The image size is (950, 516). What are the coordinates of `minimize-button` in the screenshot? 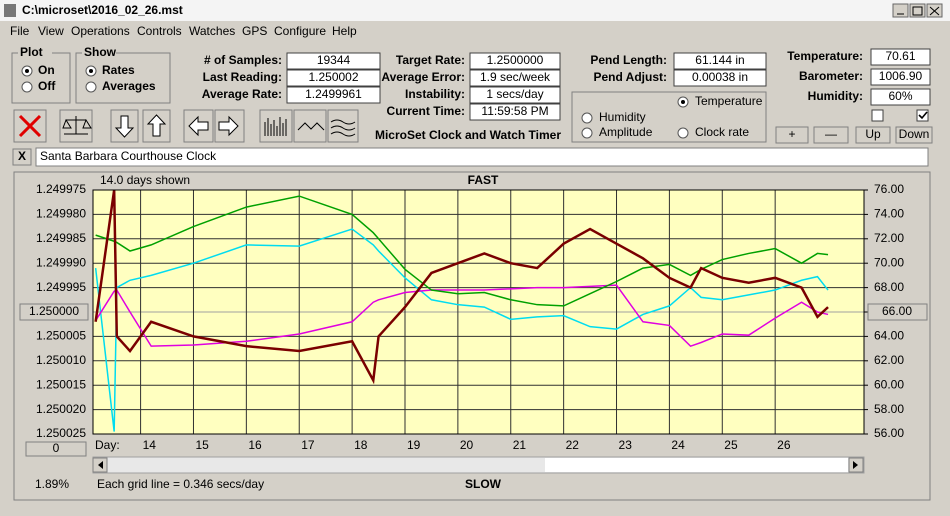 It's located at (900, 10).